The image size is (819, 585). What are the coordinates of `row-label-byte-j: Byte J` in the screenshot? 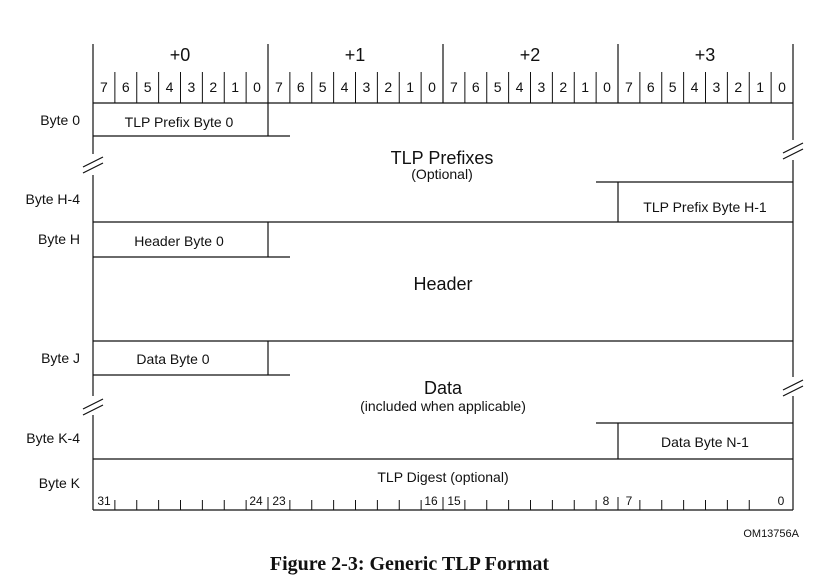 It's located at (60, 358).